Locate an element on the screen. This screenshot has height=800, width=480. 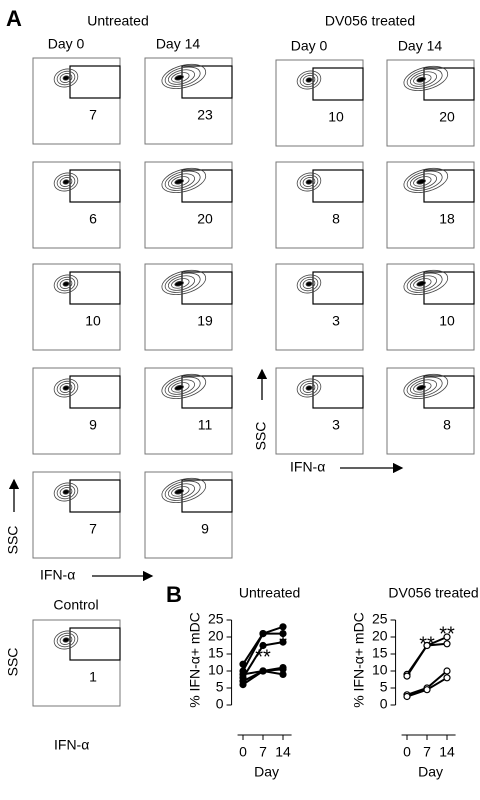
panel-label: B is located at coordinates (174, 594).